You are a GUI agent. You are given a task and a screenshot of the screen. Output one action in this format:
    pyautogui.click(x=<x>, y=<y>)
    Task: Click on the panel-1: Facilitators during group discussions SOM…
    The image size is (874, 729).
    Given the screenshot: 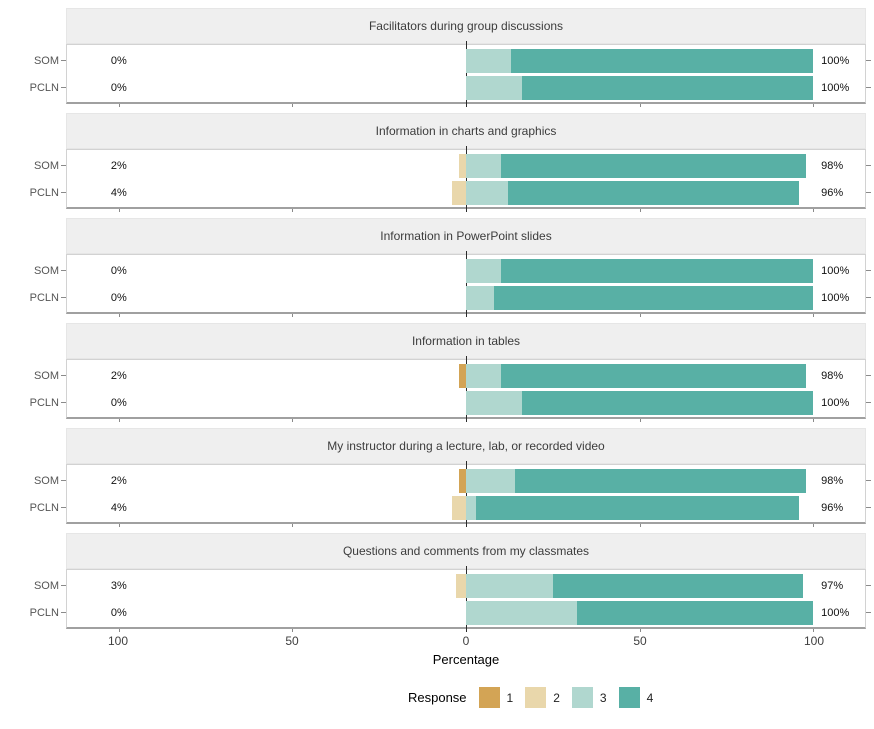 What is the action you would take?
    pyautogui.click(x=437, y=57)
    